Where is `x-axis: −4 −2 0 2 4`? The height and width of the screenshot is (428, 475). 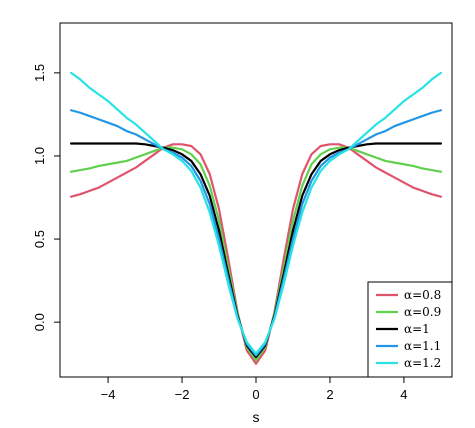 x-axis: −4 −2 0 2 4 is located at coordinates (254, 389).